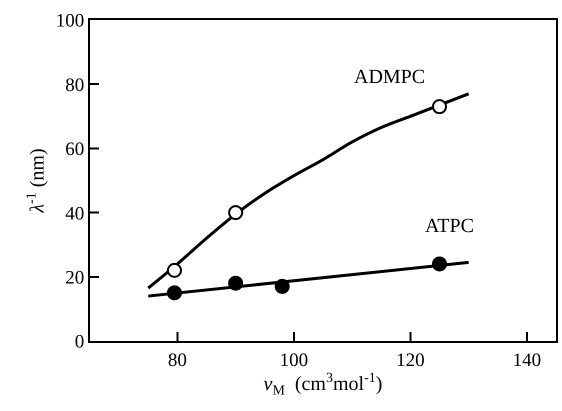  Describe the element at coordinates (79, 342) in the screenshot. I see `y-tick-label: 0` at that location.